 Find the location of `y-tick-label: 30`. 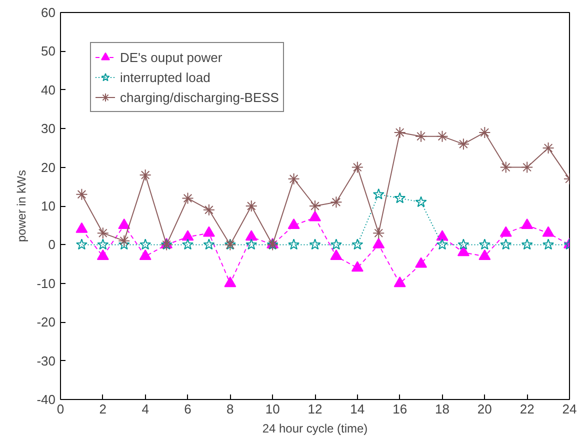

y-tick-label: 30 is located at coordinates (48, 128).